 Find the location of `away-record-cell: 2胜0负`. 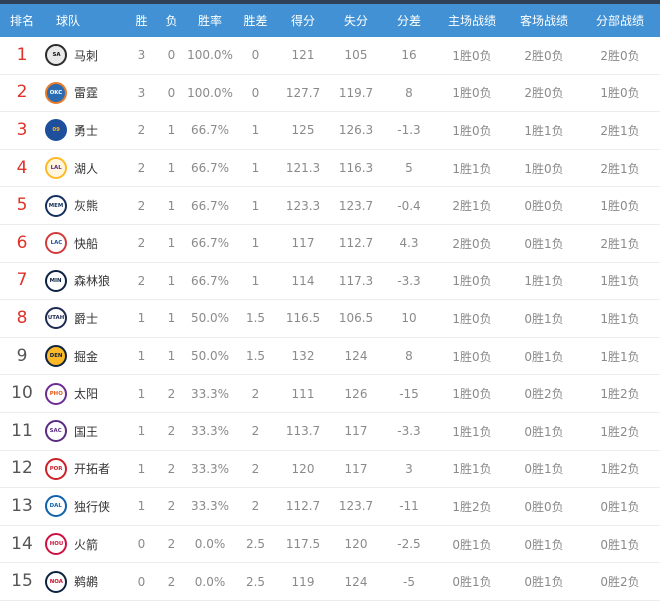

away-record-cell: 2胜0负 is located at coordinates (544, 55).